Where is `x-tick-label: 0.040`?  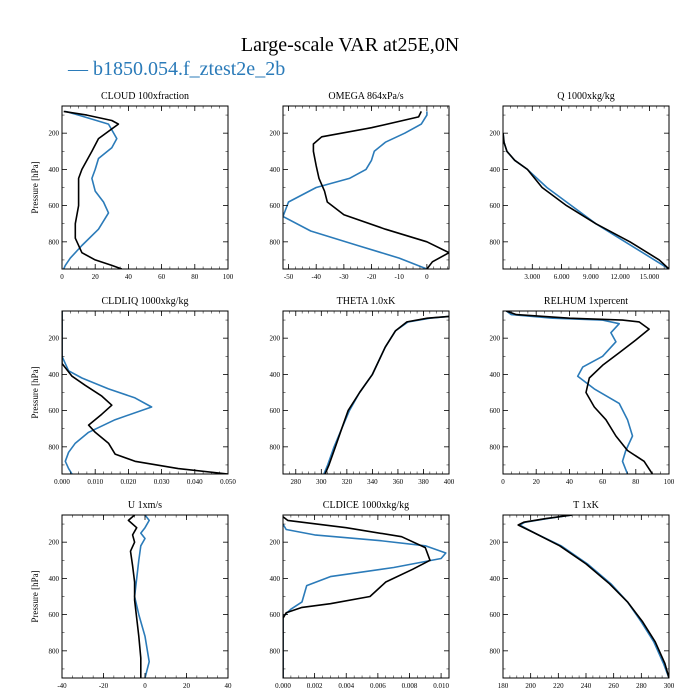
x-tick-label: 0.040 is located at coordinates (195, 482).